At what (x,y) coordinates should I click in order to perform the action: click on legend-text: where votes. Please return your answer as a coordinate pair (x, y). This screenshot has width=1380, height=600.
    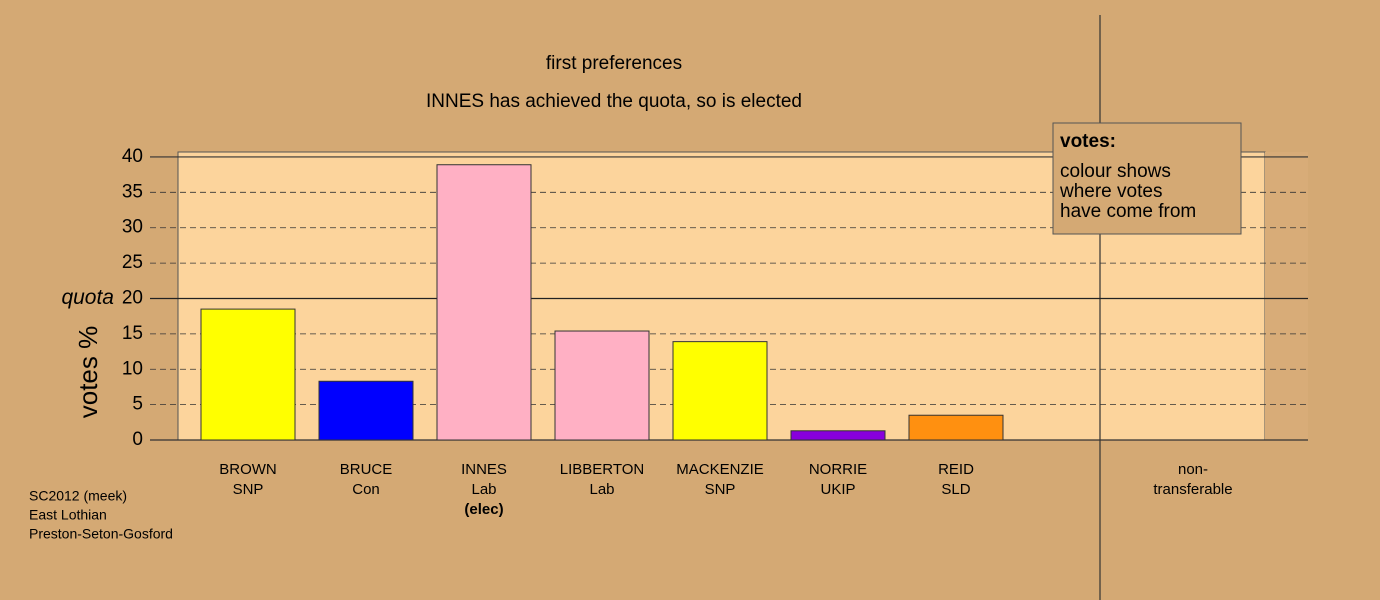
    Looking at the image, I should click on (1110, 191).